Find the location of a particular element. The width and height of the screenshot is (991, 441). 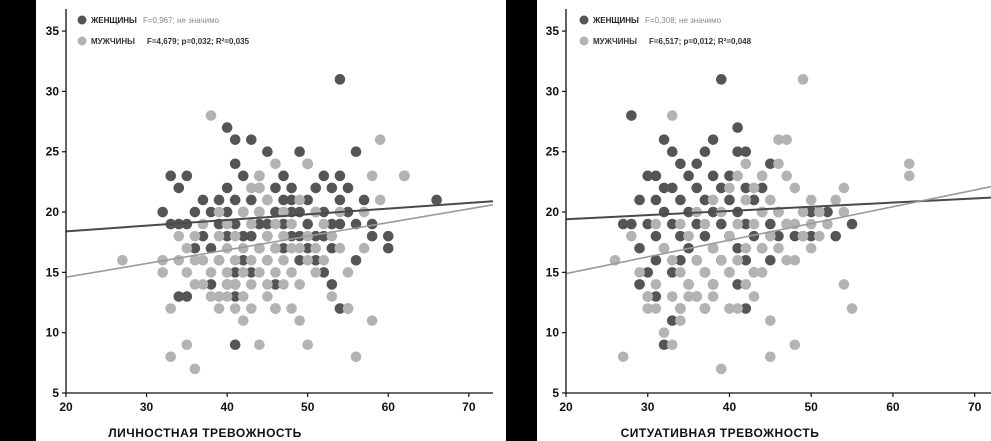

x-tick-label: 20 is located at coordinates (566, 407).